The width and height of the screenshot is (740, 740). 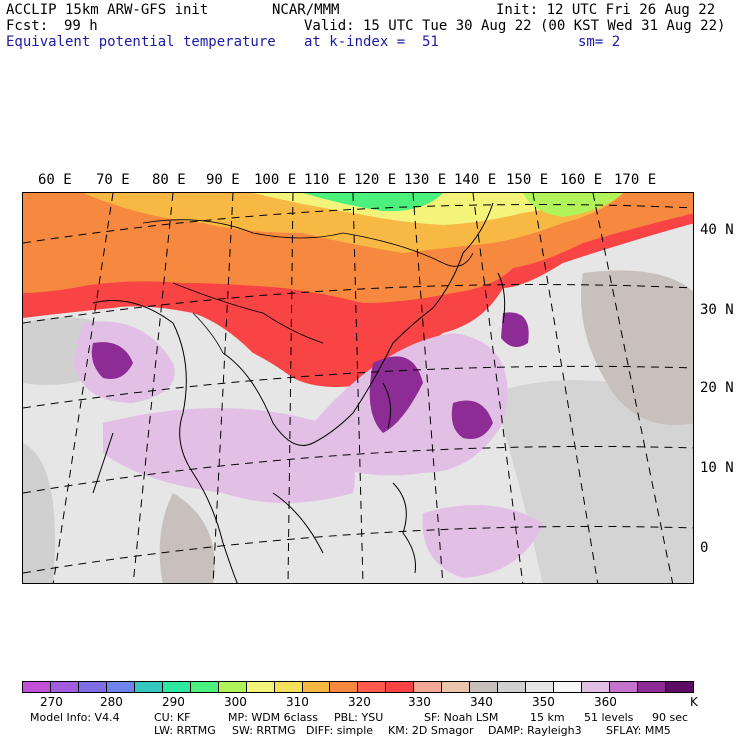 I want to click on smoothing-info: sm= 2, so click(x=599, y=42).